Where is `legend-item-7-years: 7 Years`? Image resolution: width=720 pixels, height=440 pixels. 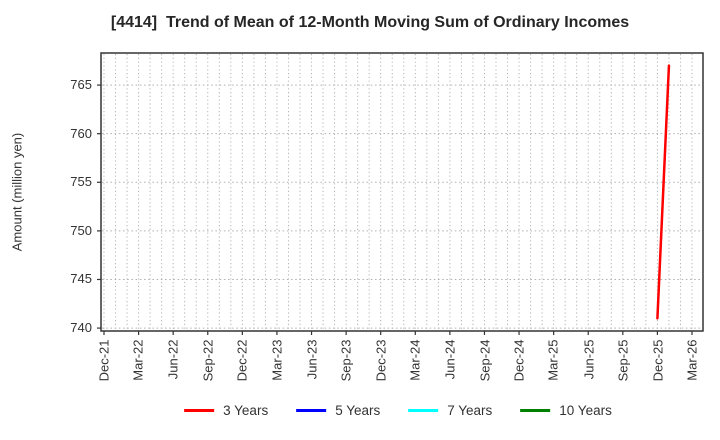 legend-item-7-years: 7 Years is located at coordinates (450, 410).